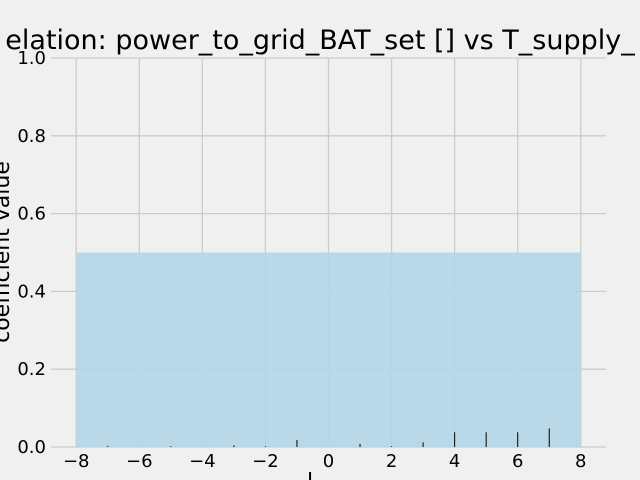 This screenshot has width=640, height=480. Describe the element at coordinates (7, 252) in the screenshot. I see `y-axis-label: coefficient value` at that location.